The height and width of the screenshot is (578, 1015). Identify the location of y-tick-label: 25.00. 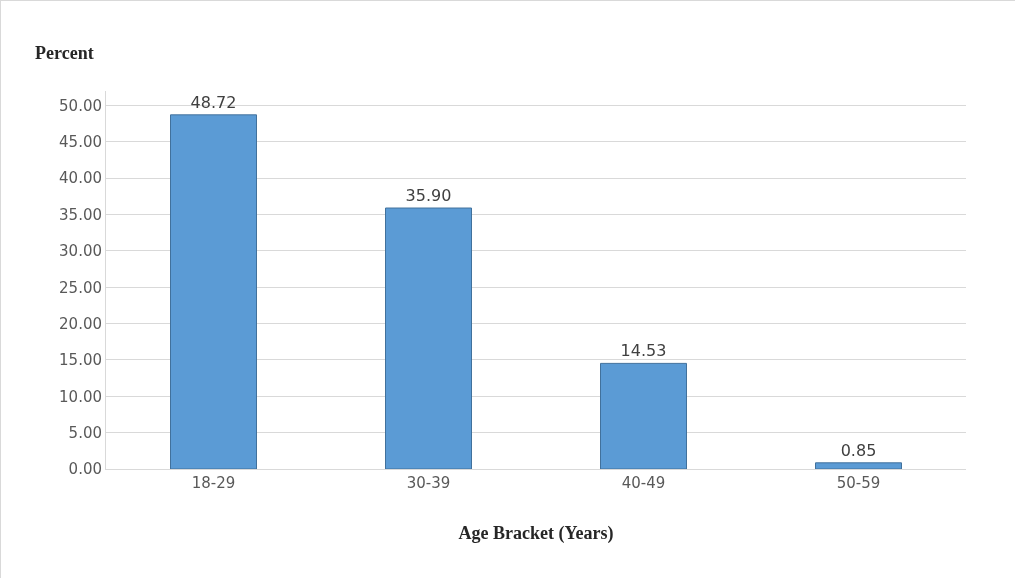
(80, 287).